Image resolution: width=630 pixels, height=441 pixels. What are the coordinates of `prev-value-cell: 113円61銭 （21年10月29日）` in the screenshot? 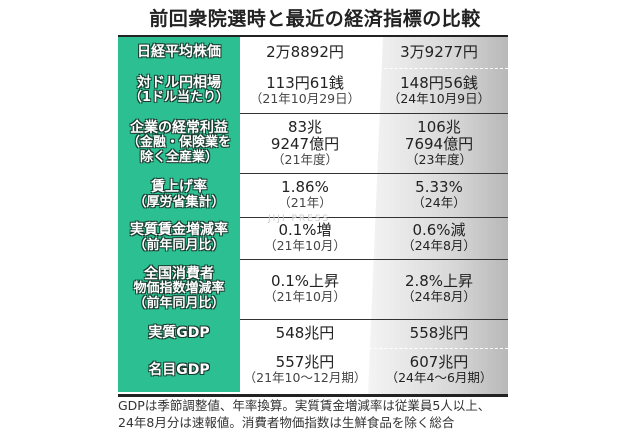 It's located at (305, 90).